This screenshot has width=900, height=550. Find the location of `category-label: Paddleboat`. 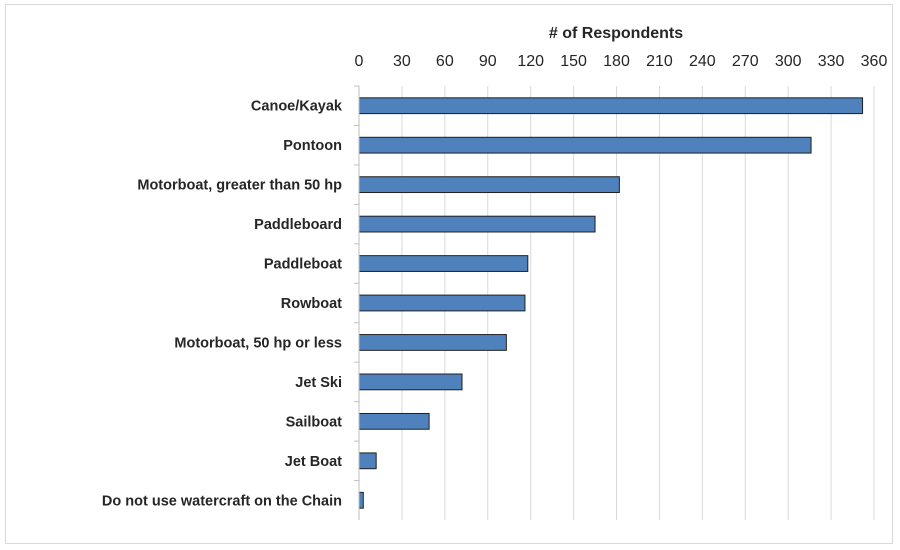

category-label: Paddleboat is located at coordinates (303, 265).